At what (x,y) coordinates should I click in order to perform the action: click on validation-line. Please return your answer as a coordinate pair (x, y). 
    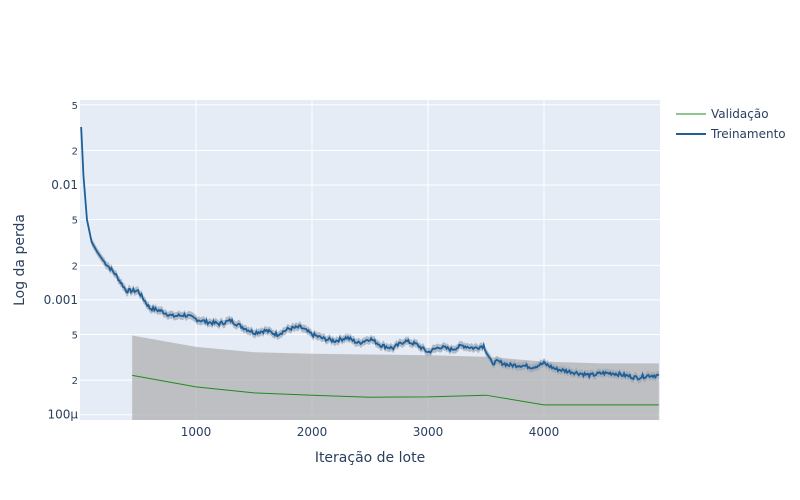
    Looking at the image, I should click on (395, 390).